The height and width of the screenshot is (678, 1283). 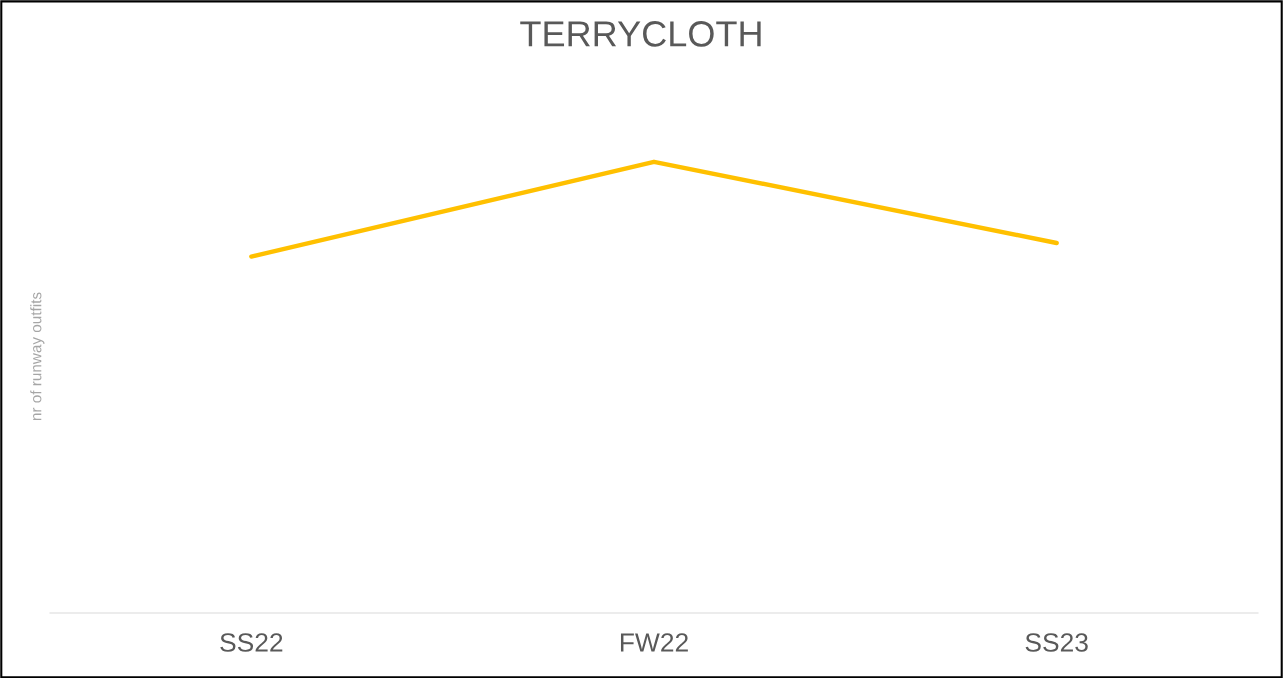 I want to click on chart-title: TERRYCLOTH, so click(x=640, y=34).